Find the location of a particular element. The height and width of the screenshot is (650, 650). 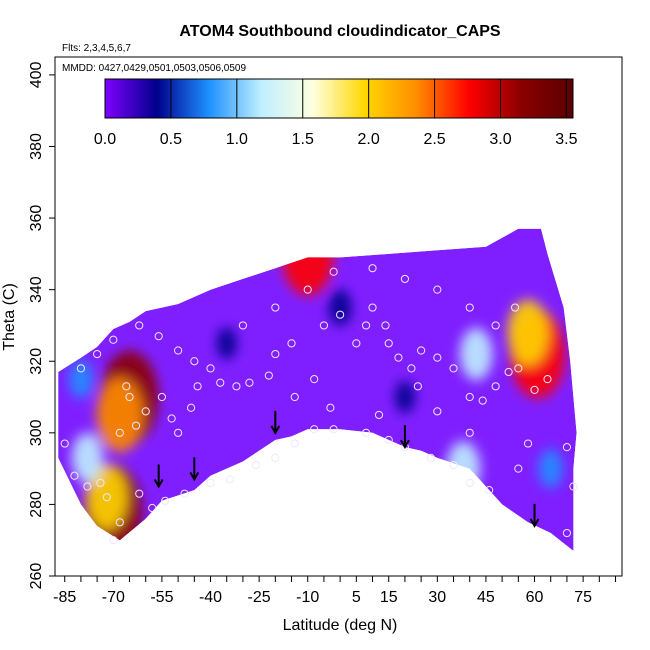

y-tick-label: 320 is located at coordinates (36, 361).